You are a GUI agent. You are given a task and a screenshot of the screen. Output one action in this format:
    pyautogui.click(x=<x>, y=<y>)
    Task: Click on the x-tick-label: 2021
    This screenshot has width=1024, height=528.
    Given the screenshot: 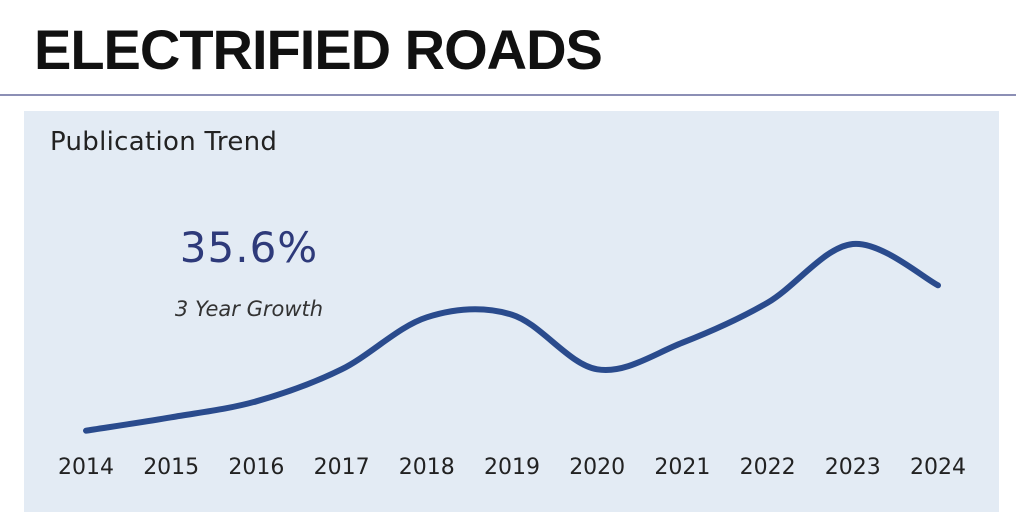 What is the action you would take?
    pyautogui.click(x=682, y=467)
    